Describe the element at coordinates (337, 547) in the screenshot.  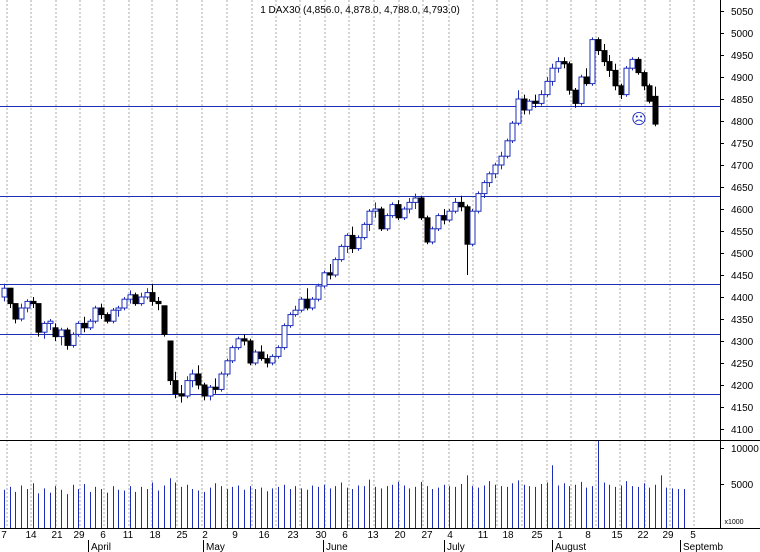
I see `month-label: June` at that location.